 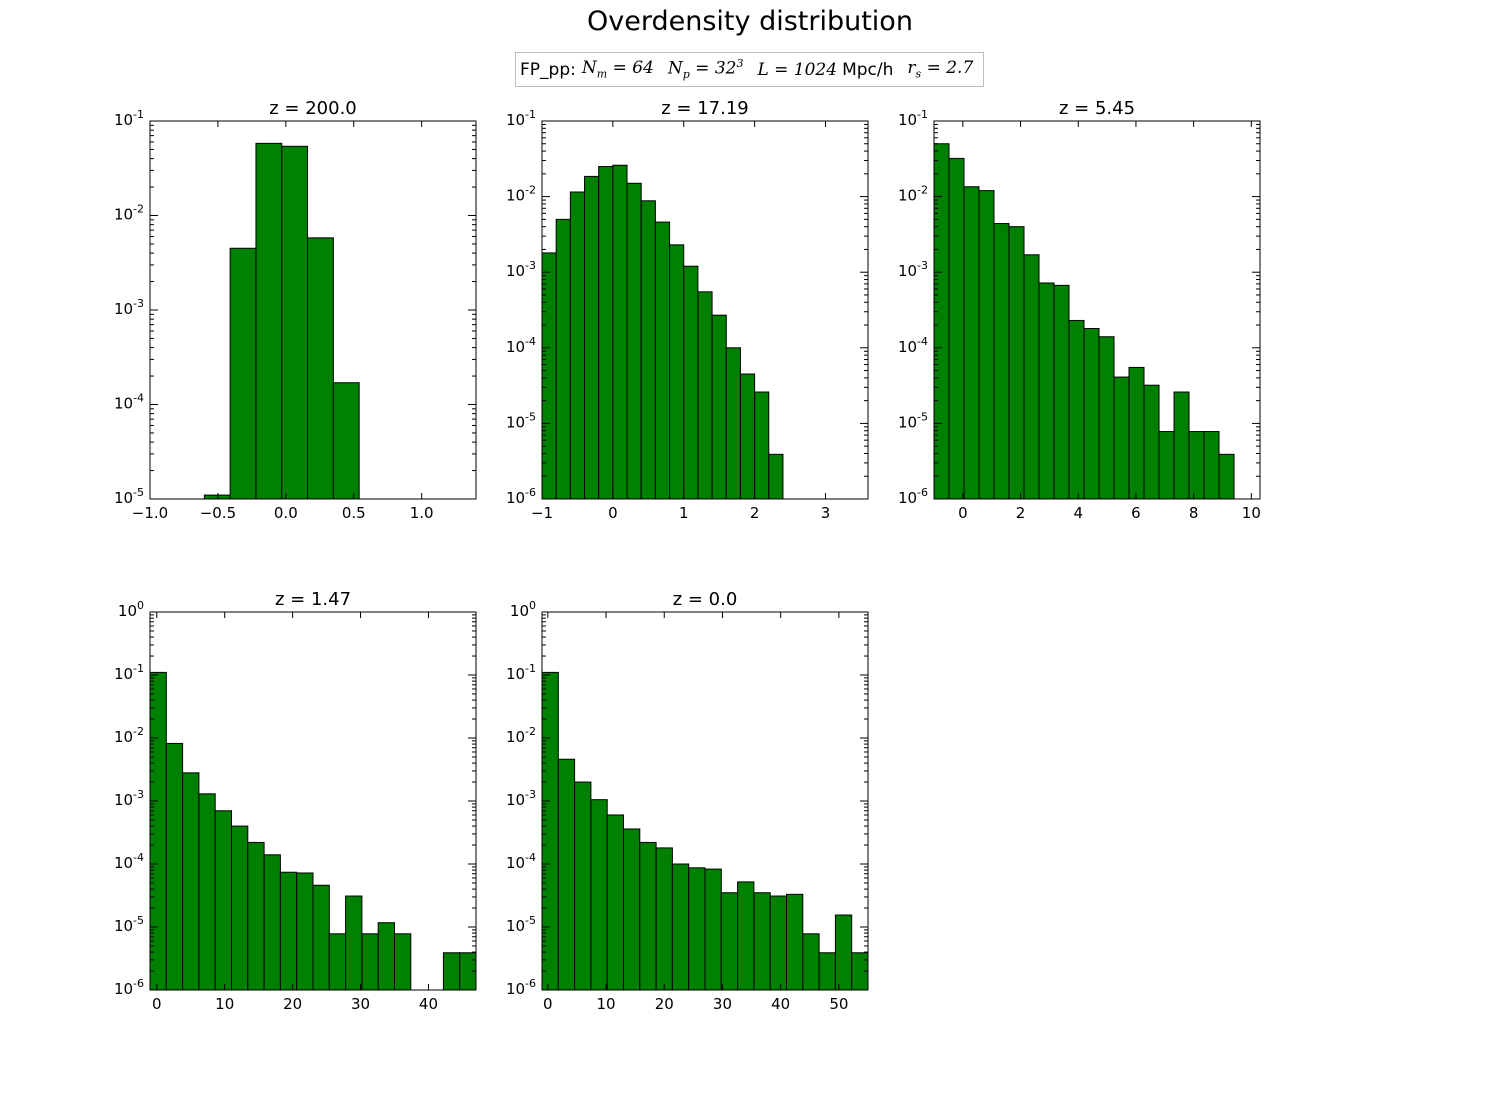 What do you see at coordinates (838, 1004) in the screenshot?
I see `x-tick-label: 50` at bounding box center [838, 1004].